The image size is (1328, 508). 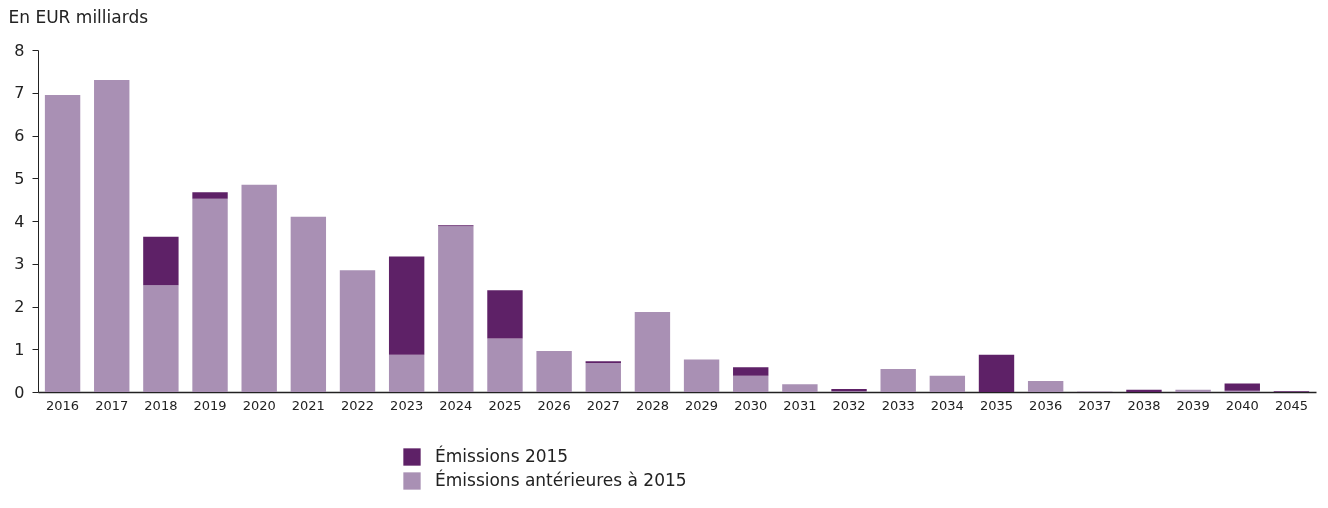 I want to click on x-tick-label: 2020, so click(x=259, y=405).